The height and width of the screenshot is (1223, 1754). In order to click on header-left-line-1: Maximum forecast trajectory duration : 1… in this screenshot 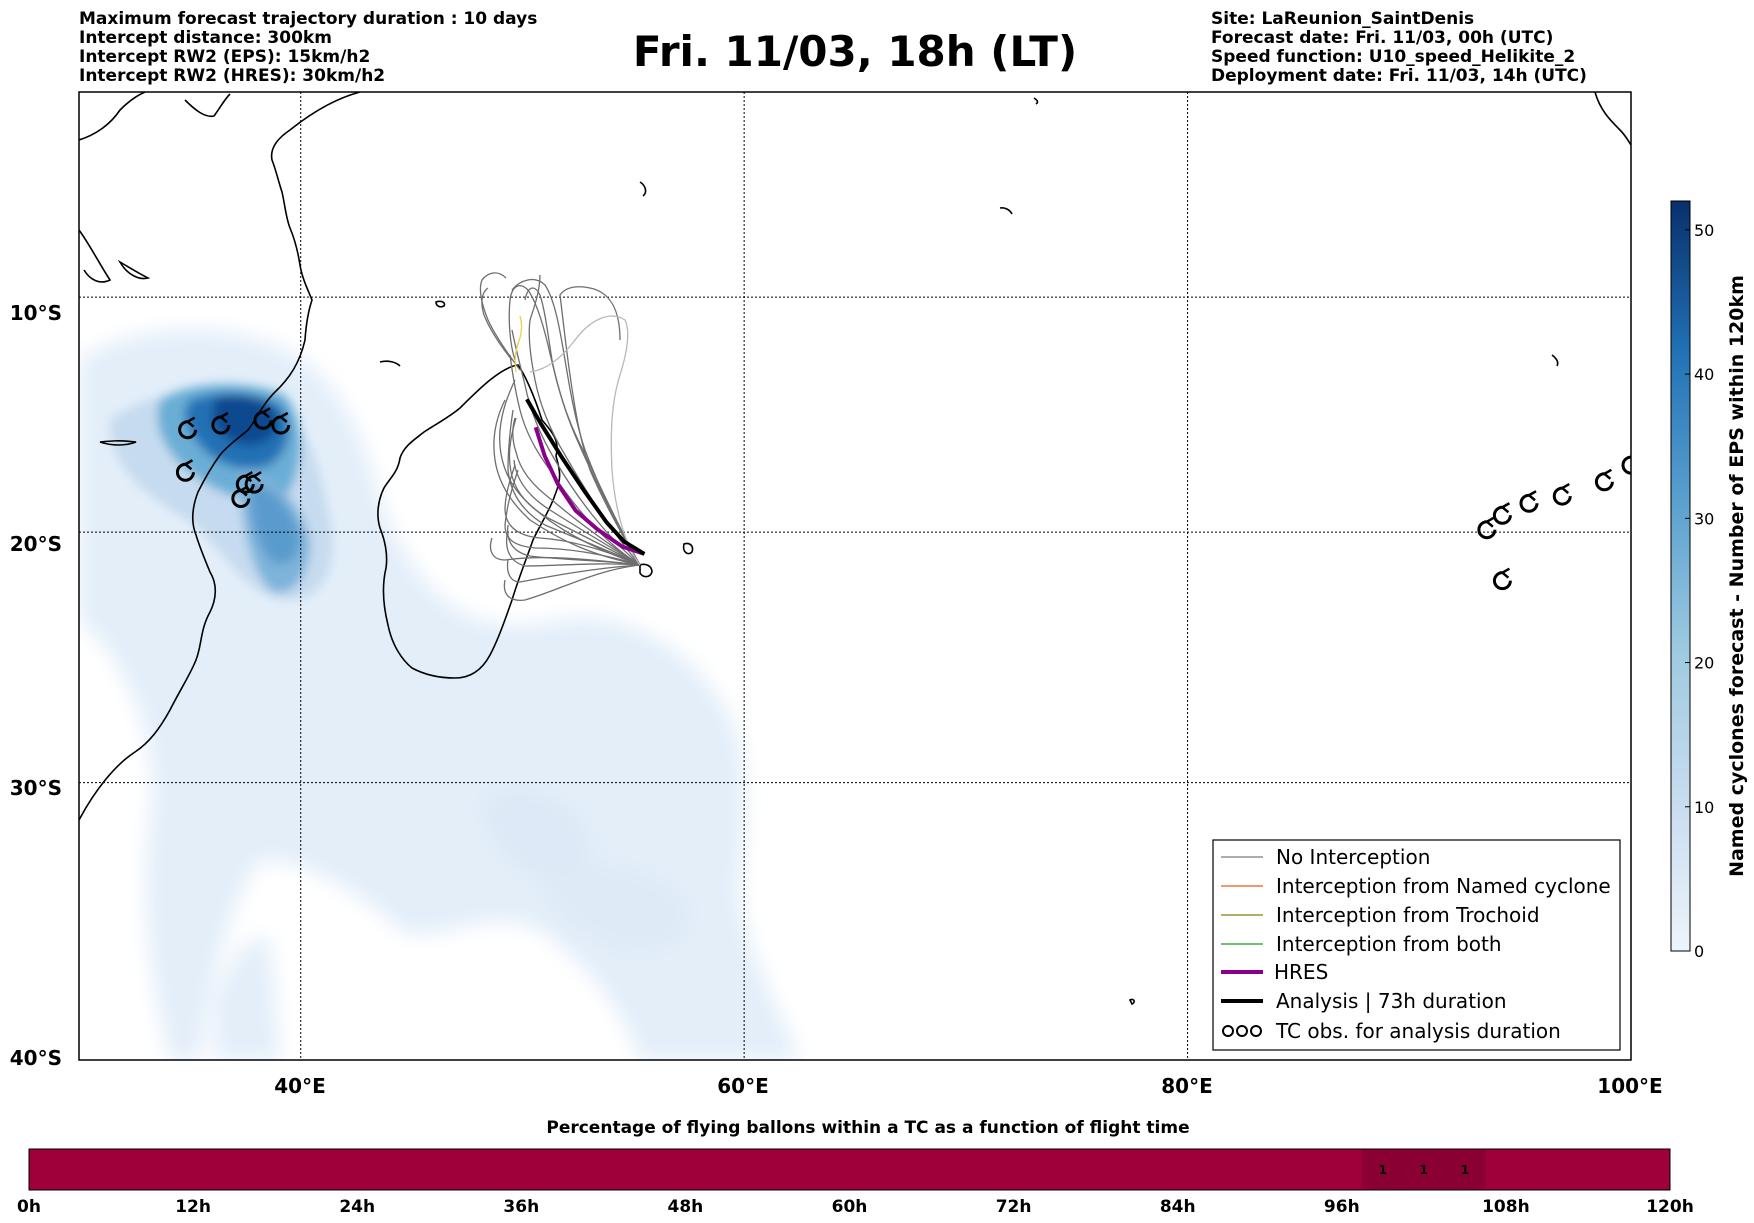, I will do `click(308, 19)`.